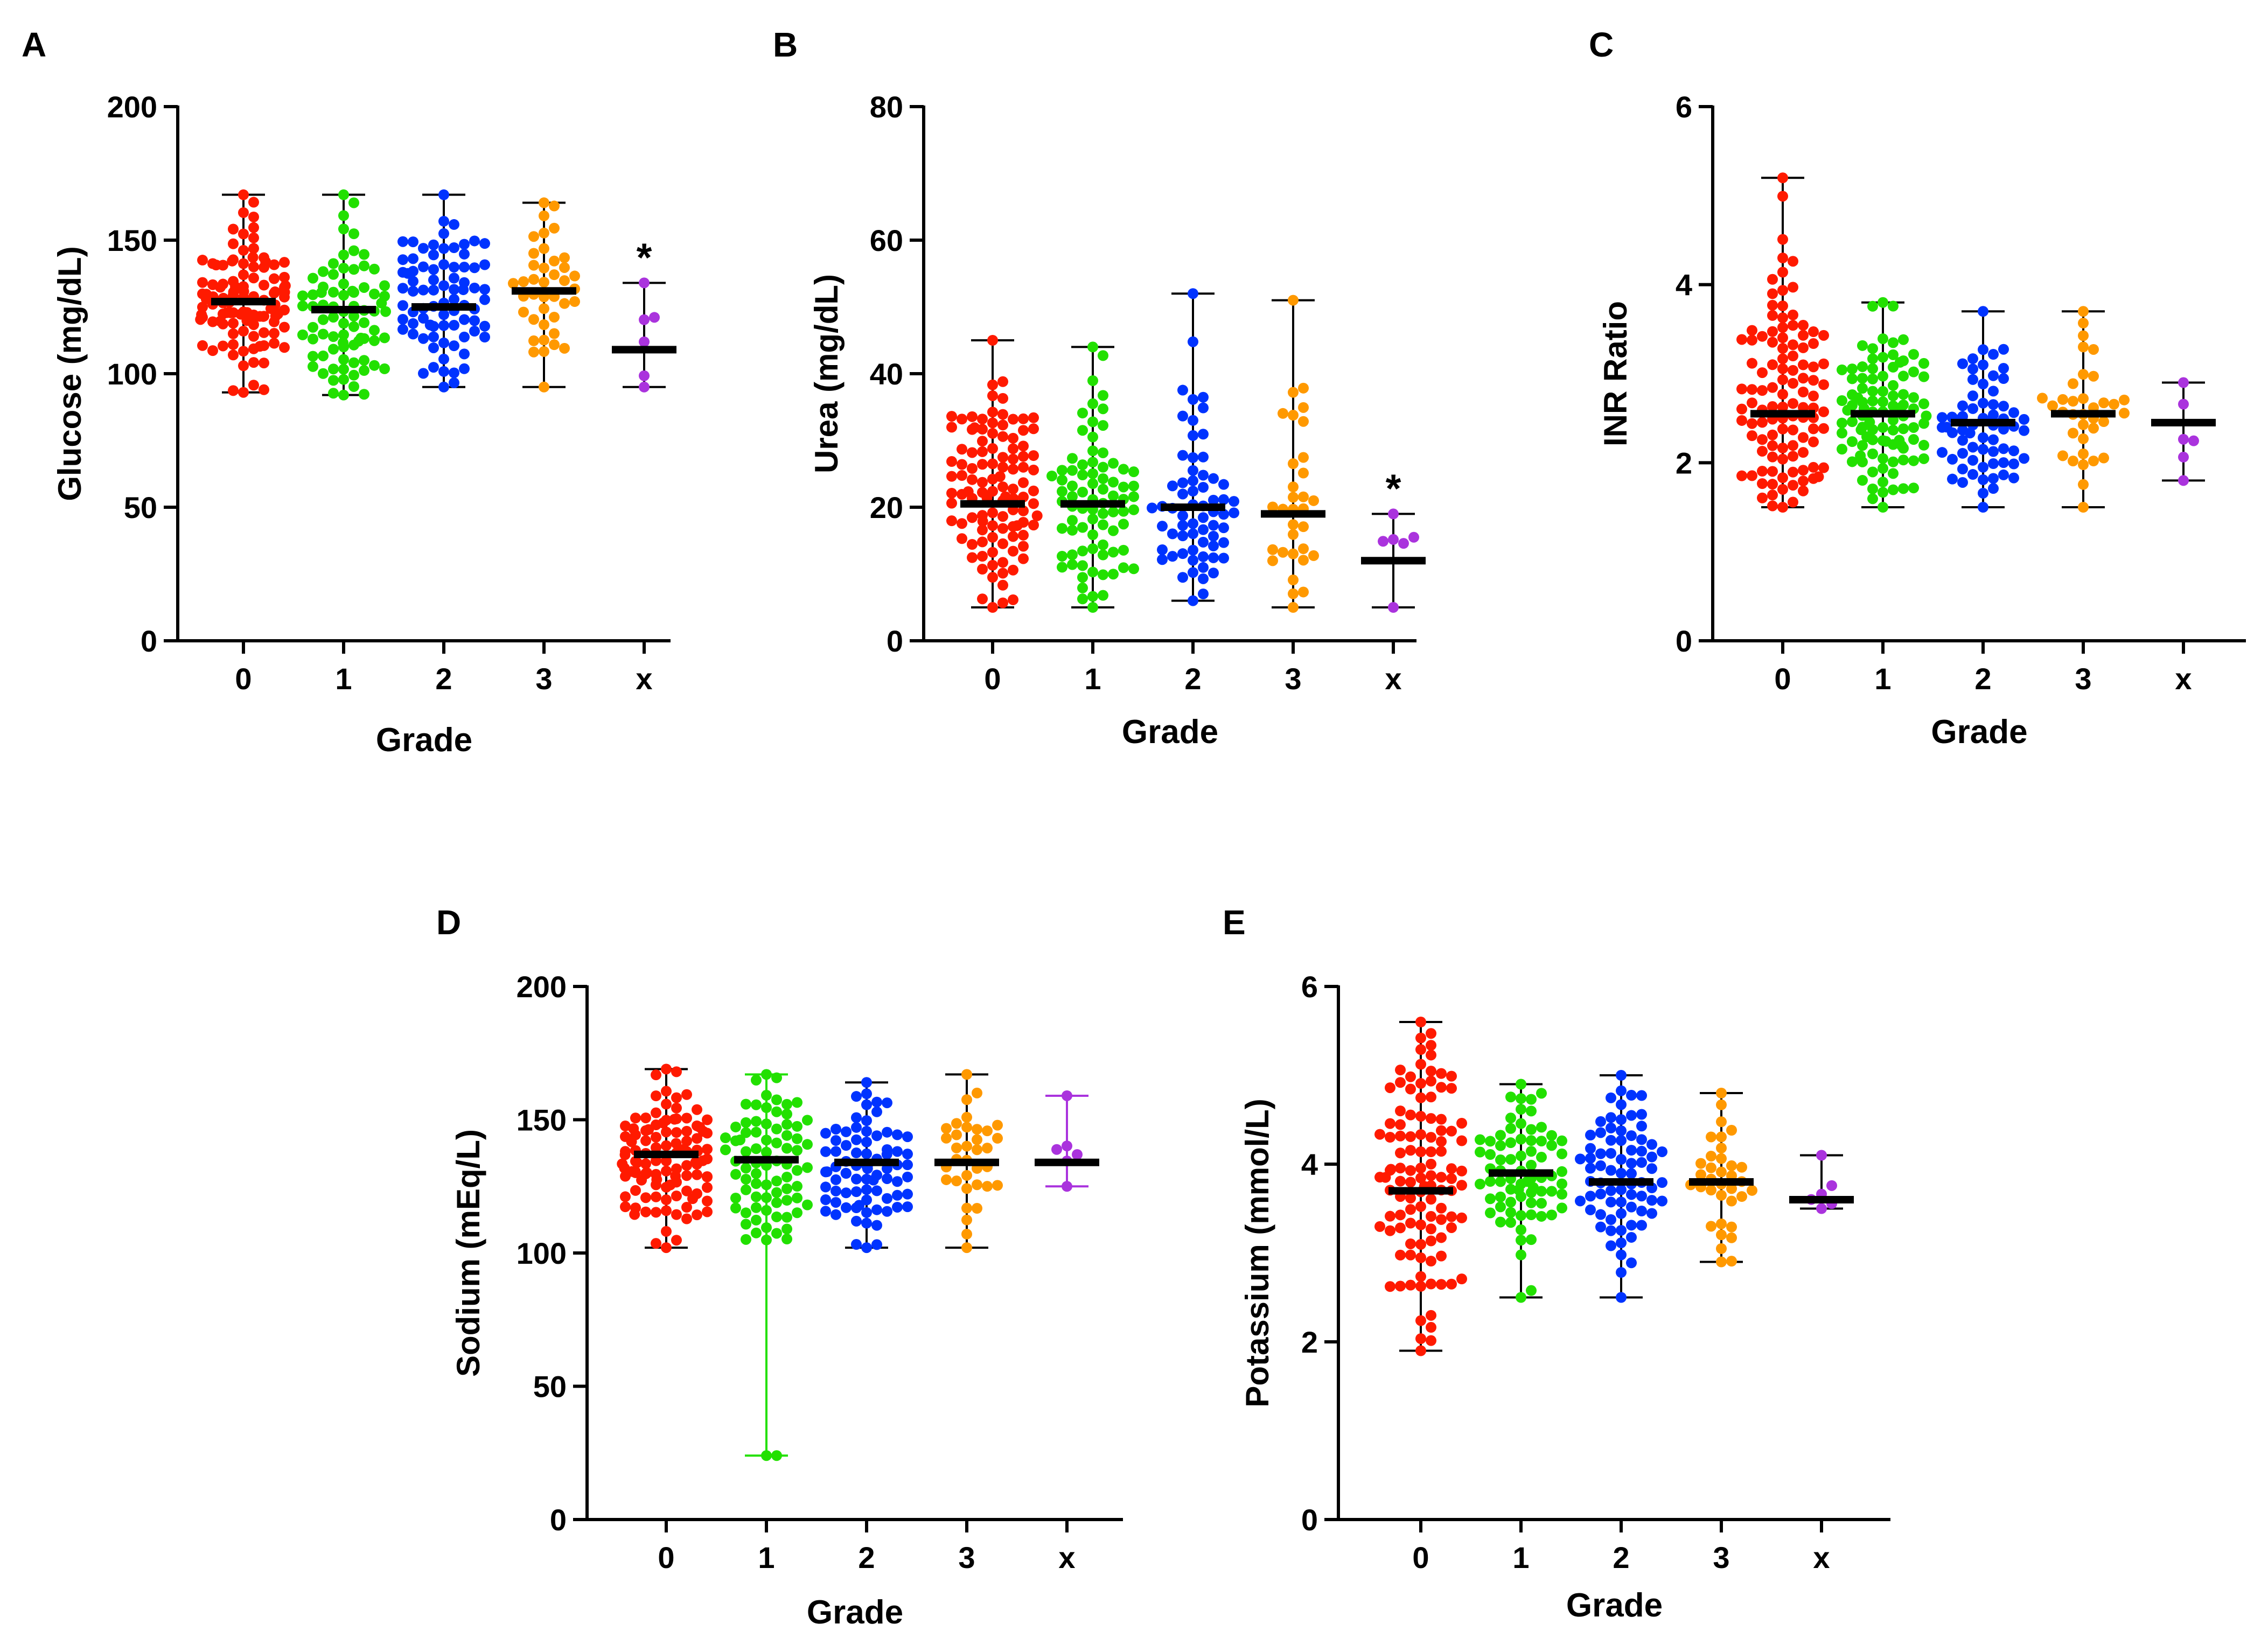 The width and height of the screenshot is (2268, 1652). I want to click on x-tick-label: 1, so click(1520, 1557).